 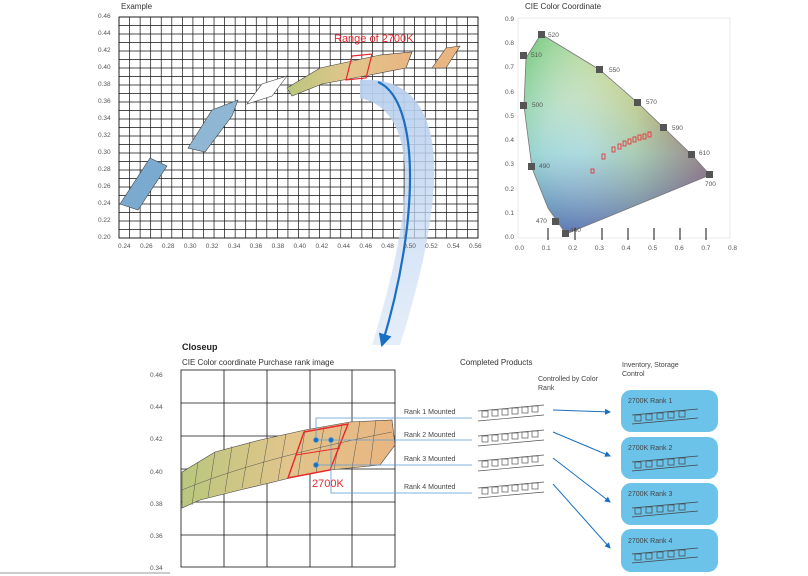 What do you see at coordinates (510, 213) in the screenshot?
I see `cie-y-tick: 0.1` at bounding box center [510, 213].